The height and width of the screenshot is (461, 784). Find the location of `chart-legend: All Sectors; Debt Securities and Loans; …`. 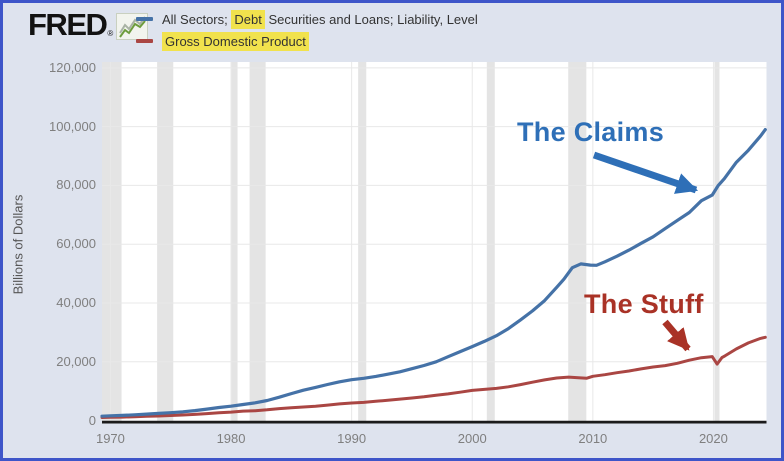

chart-legend: All Sectors; Debt Securities and Loans; … is located at coordinates (307, 30).